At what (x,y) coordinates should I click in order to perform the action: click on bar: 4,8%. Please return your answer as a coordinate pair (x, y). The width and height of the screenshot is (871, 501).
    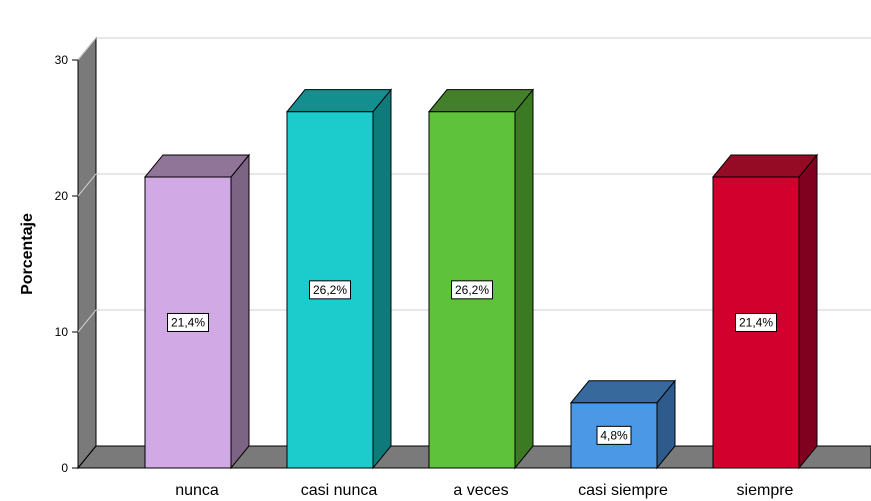
    Looking at the image, I should click on (623, 424).